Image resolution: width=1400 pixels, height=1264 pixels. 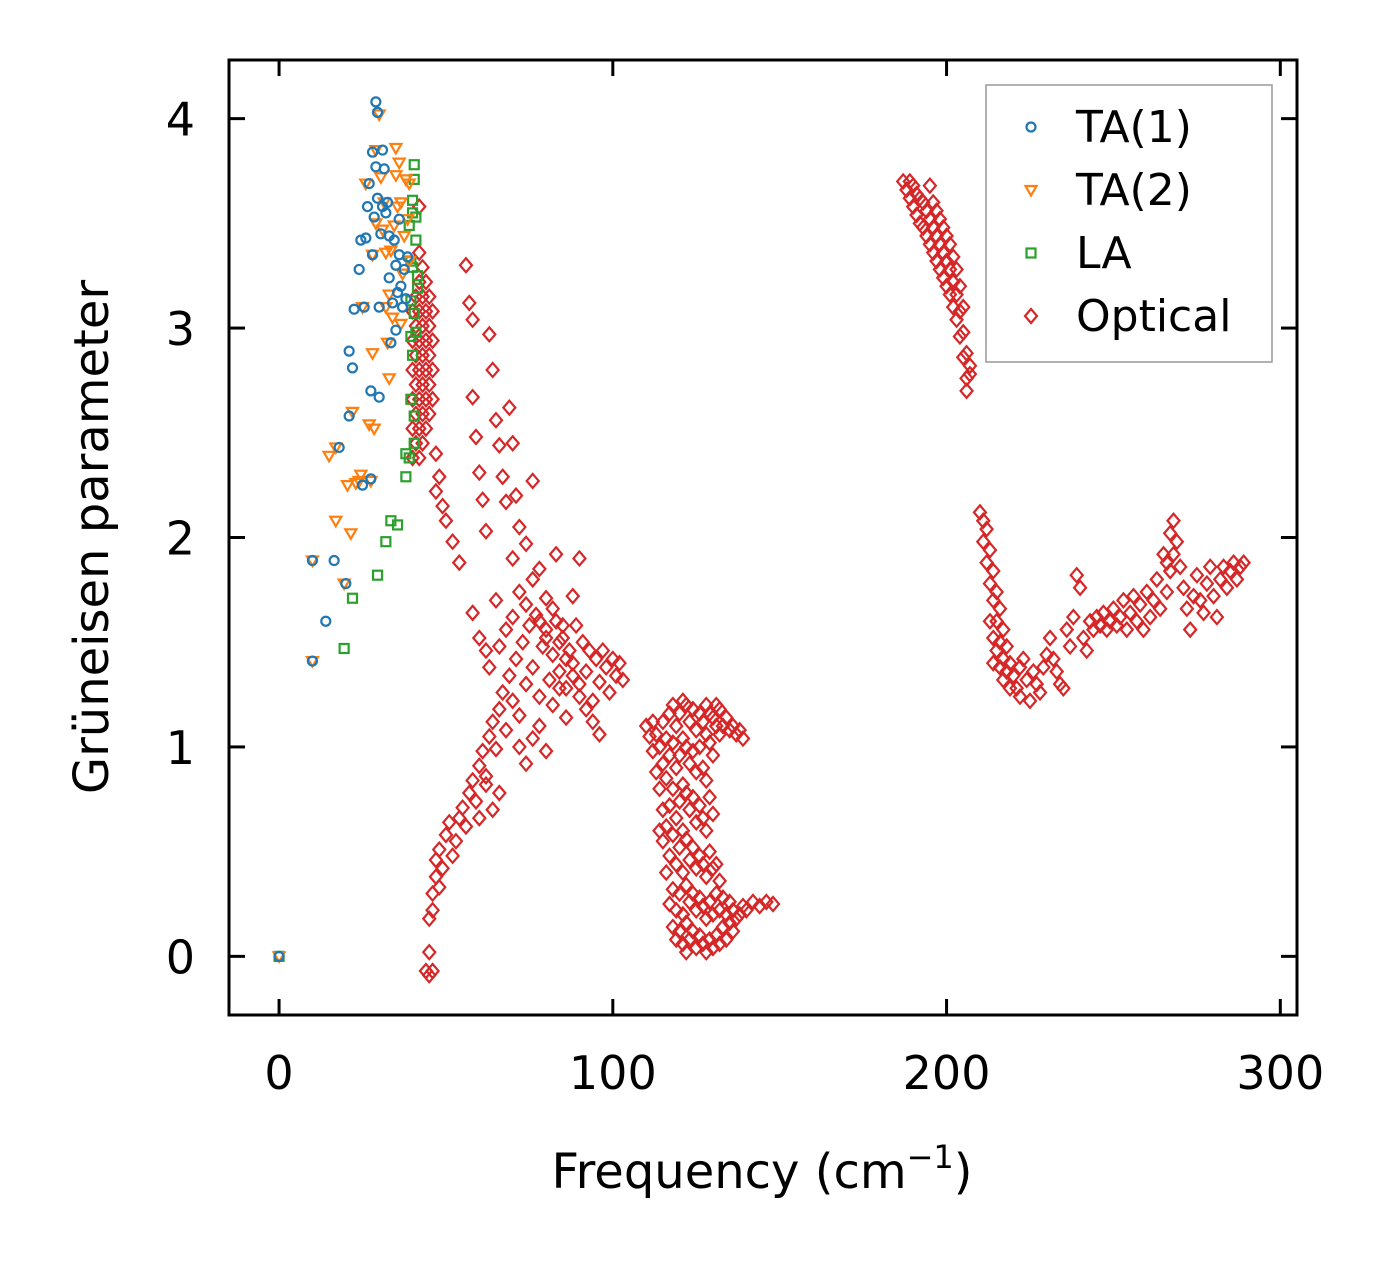 What do you see at coordinates (728, 1172) in the screenshot?
I see `x-axis-label-main: Frequency (cm` at bounding box center [728, 1172].